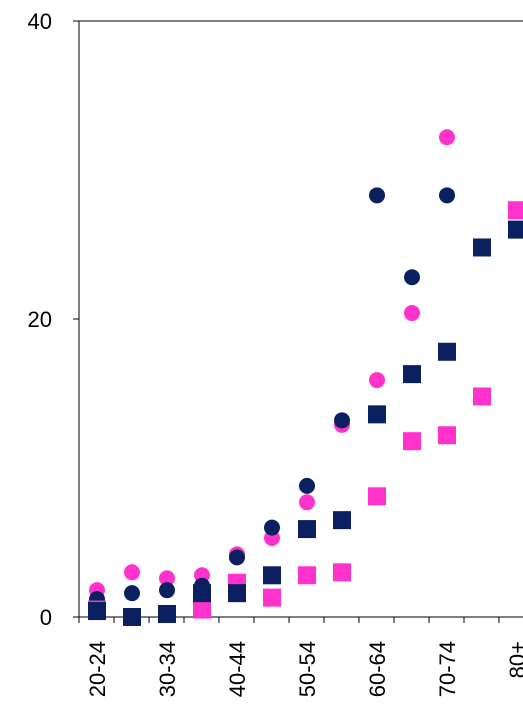 The height and width of the screenshot is (722, 523). I want to click on x-tick-label: 60-64, so click(377, 669).